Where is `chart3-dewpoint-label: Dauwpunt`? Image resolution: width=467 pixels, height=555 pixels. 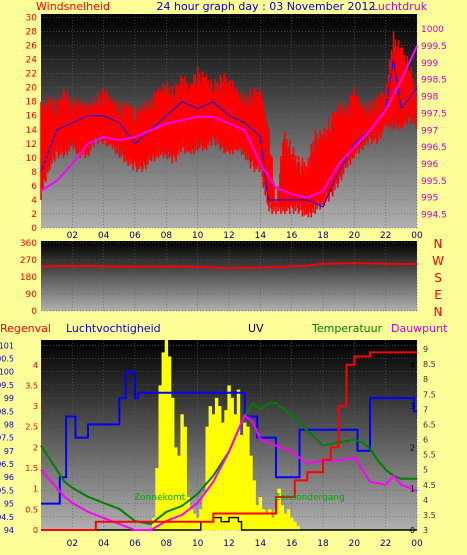 chart3-dewpoint-label: Dauwpunt is located at coordinates (419, 328).